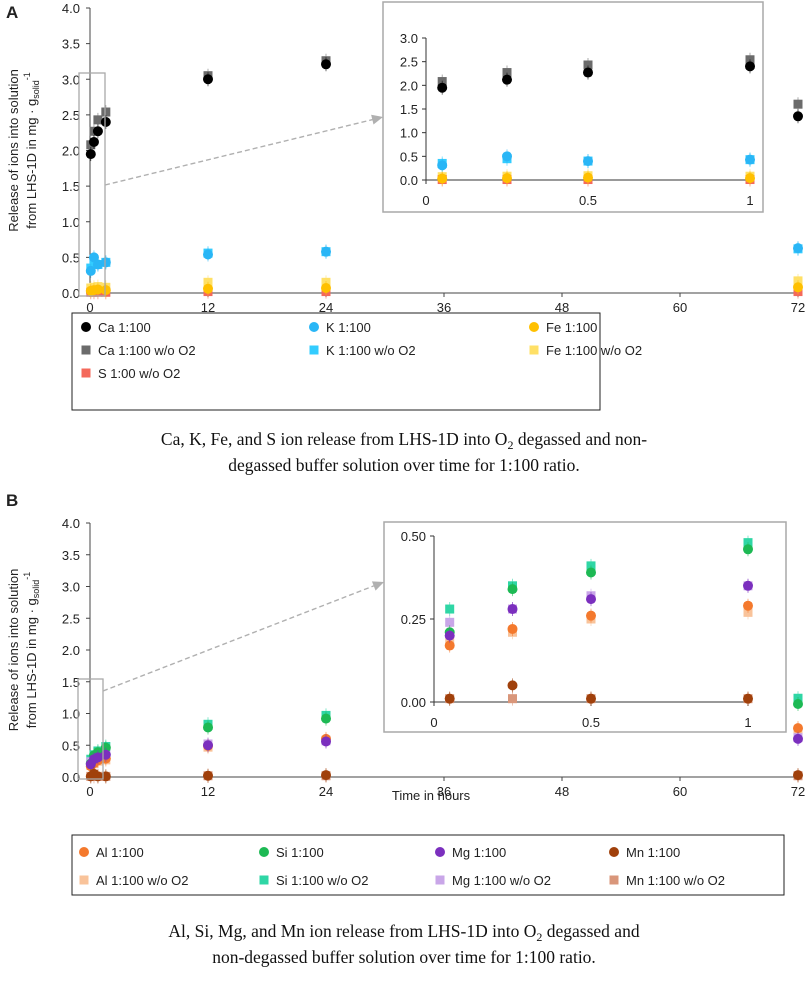  What do you see at coordinates (409, 156) in the screenshot?
I see `inset-y-tick-label: 0.5` at bounding box center [409, 156].